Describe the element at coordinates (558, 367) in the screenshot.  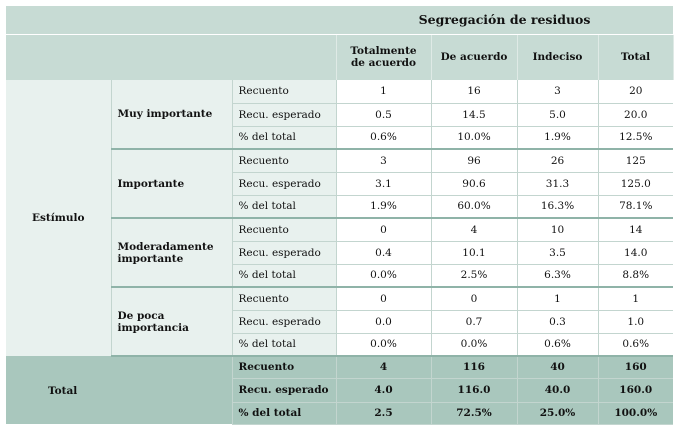
I see `table-cell: 40` at that location.